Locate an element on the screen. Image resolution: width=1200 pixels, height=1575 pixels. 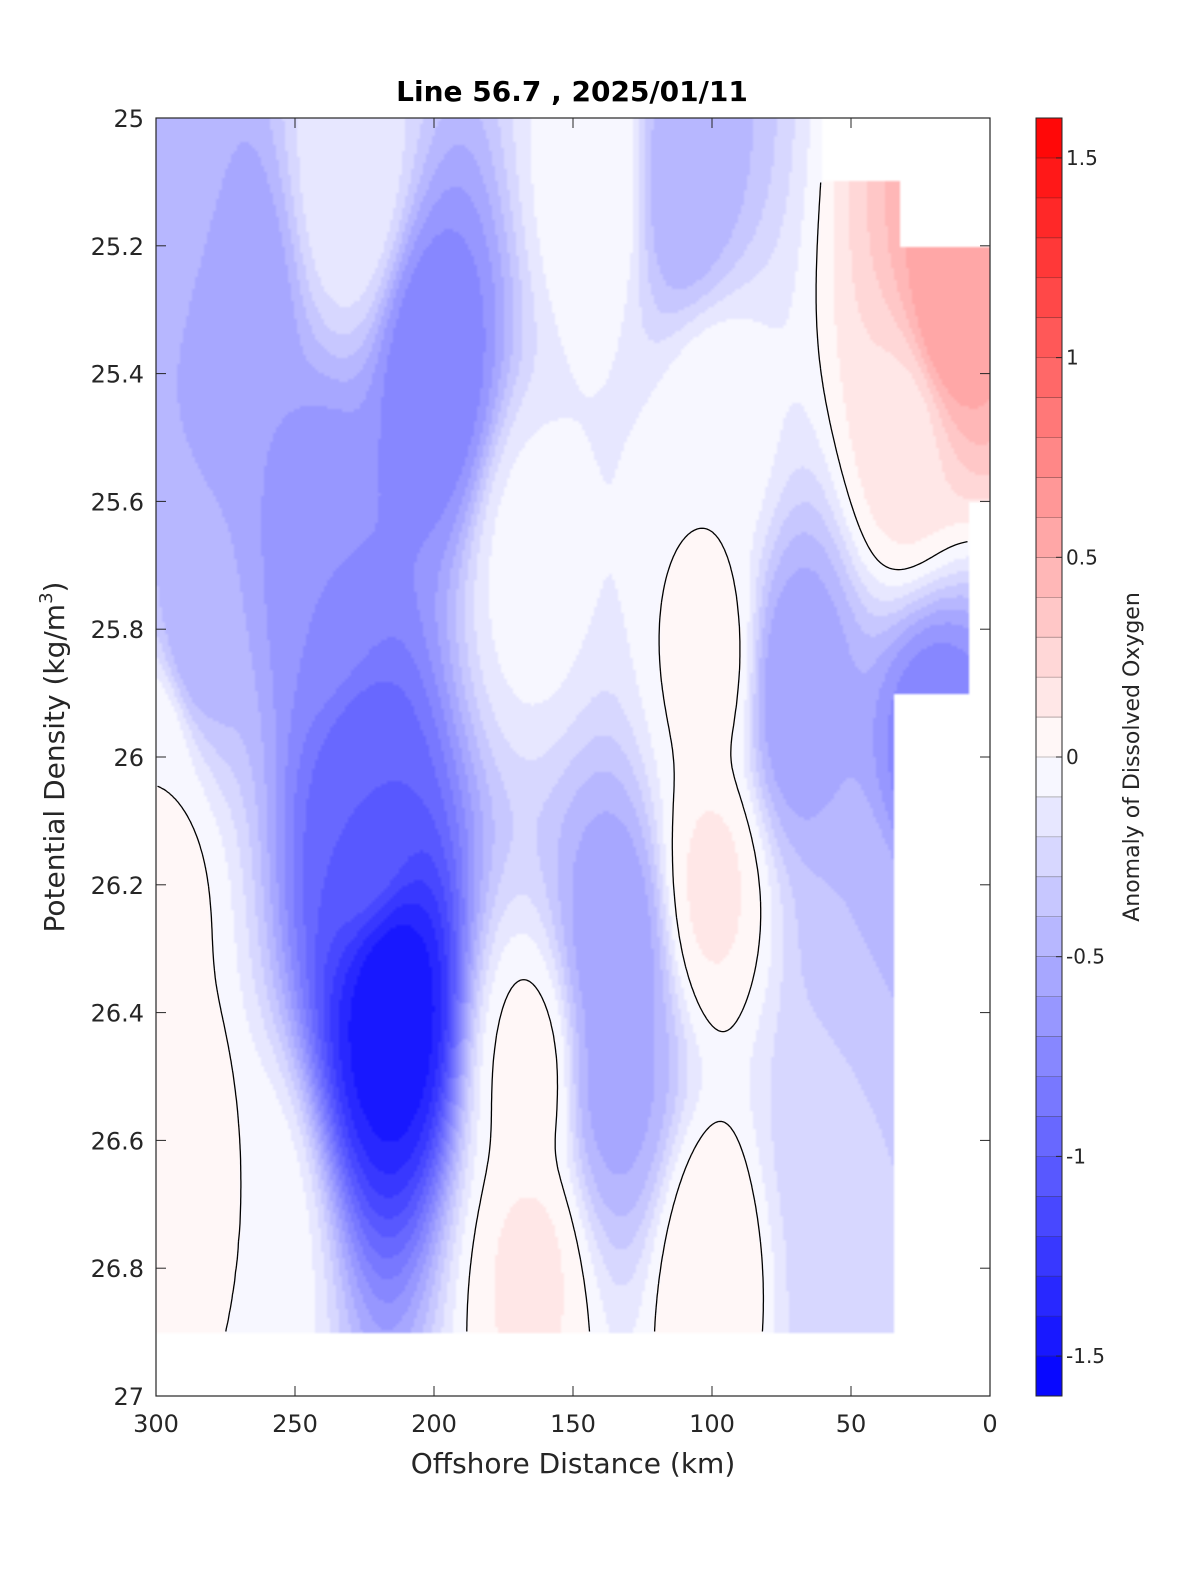
x-tick-label: 0 is located at coordinates (989, 1424).